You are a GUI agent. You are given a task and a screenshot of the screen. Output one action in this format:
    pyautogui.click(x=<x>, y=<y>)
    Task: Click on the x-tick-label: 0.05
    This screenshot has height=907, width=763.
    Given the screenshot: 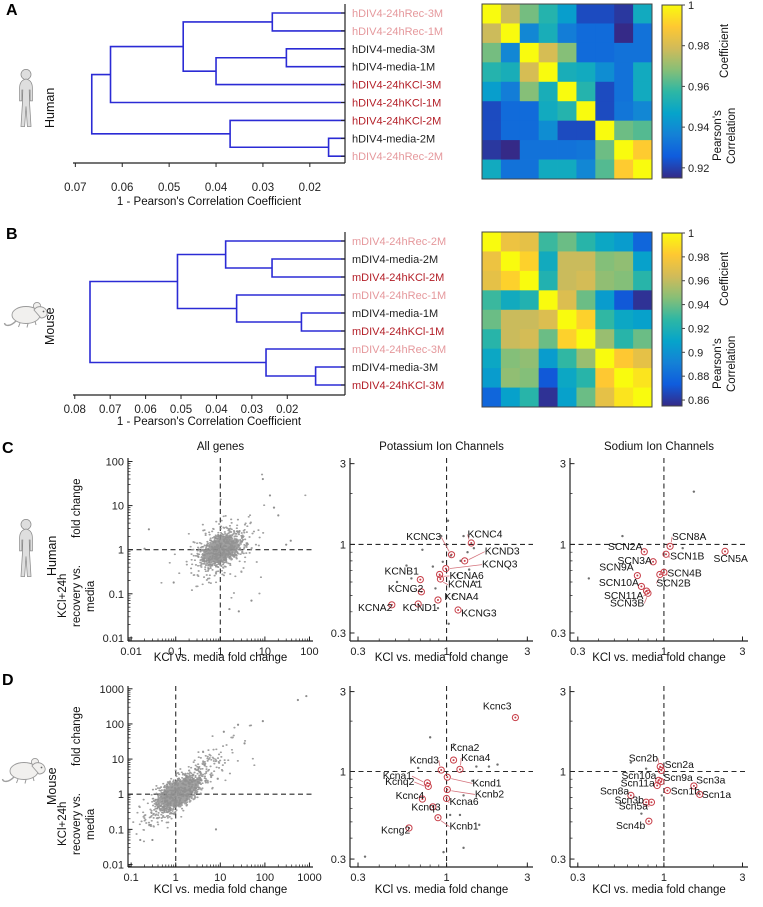 What is the action you would take?
    pyautogui.click(x=169, y=188)
    